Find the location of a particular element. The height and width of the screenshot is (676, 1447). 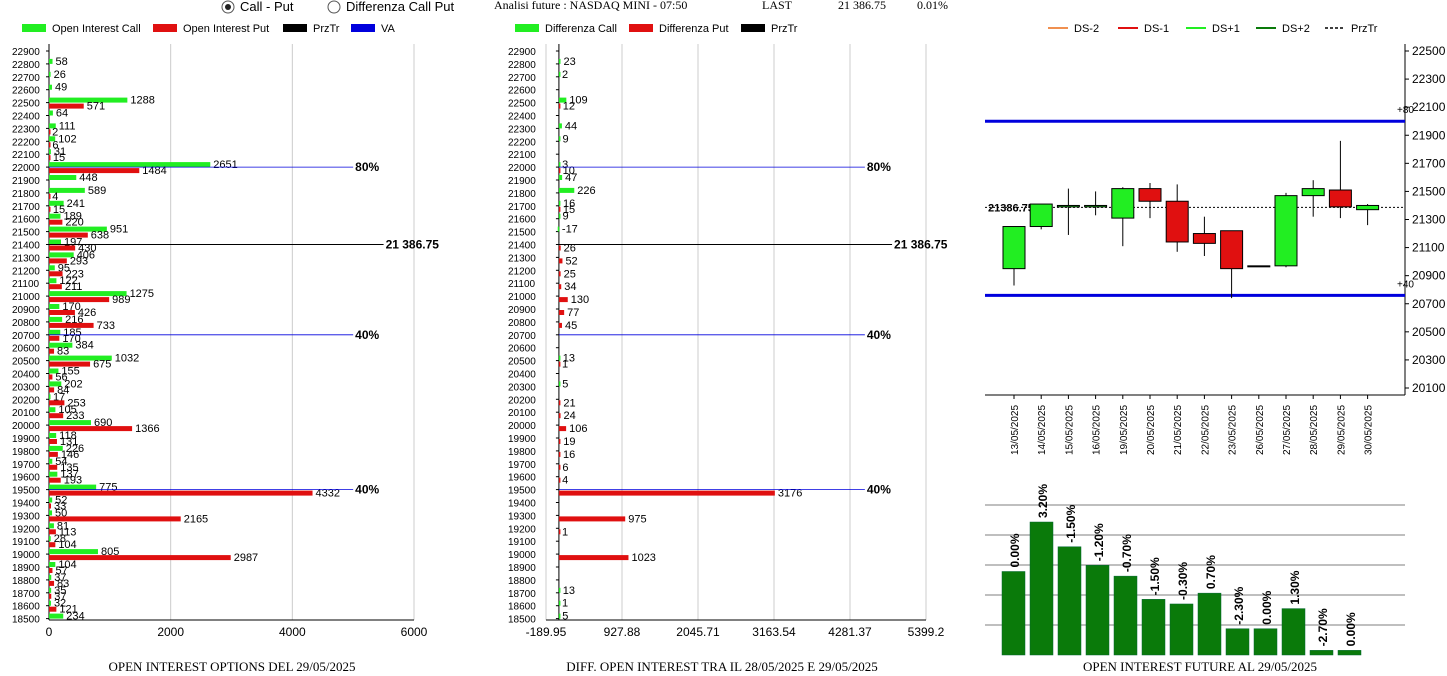

strike-label: 21900 is located at coordinates (522, 181).